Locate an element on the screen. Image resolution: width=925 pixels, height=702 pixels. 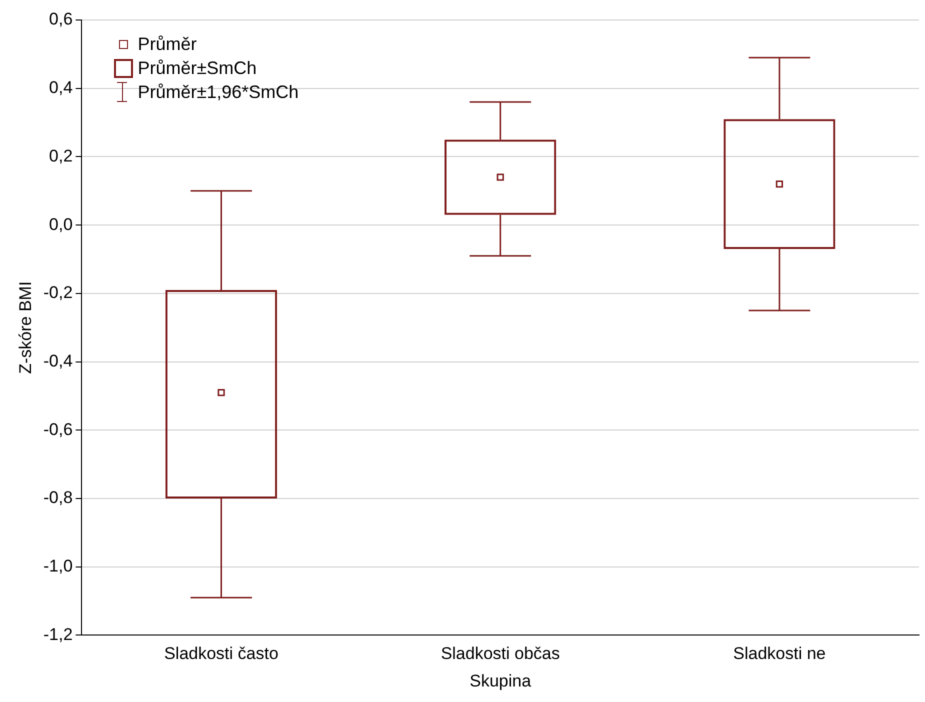
y-tick-label: -0,2 is located at coordinates (58, 292).